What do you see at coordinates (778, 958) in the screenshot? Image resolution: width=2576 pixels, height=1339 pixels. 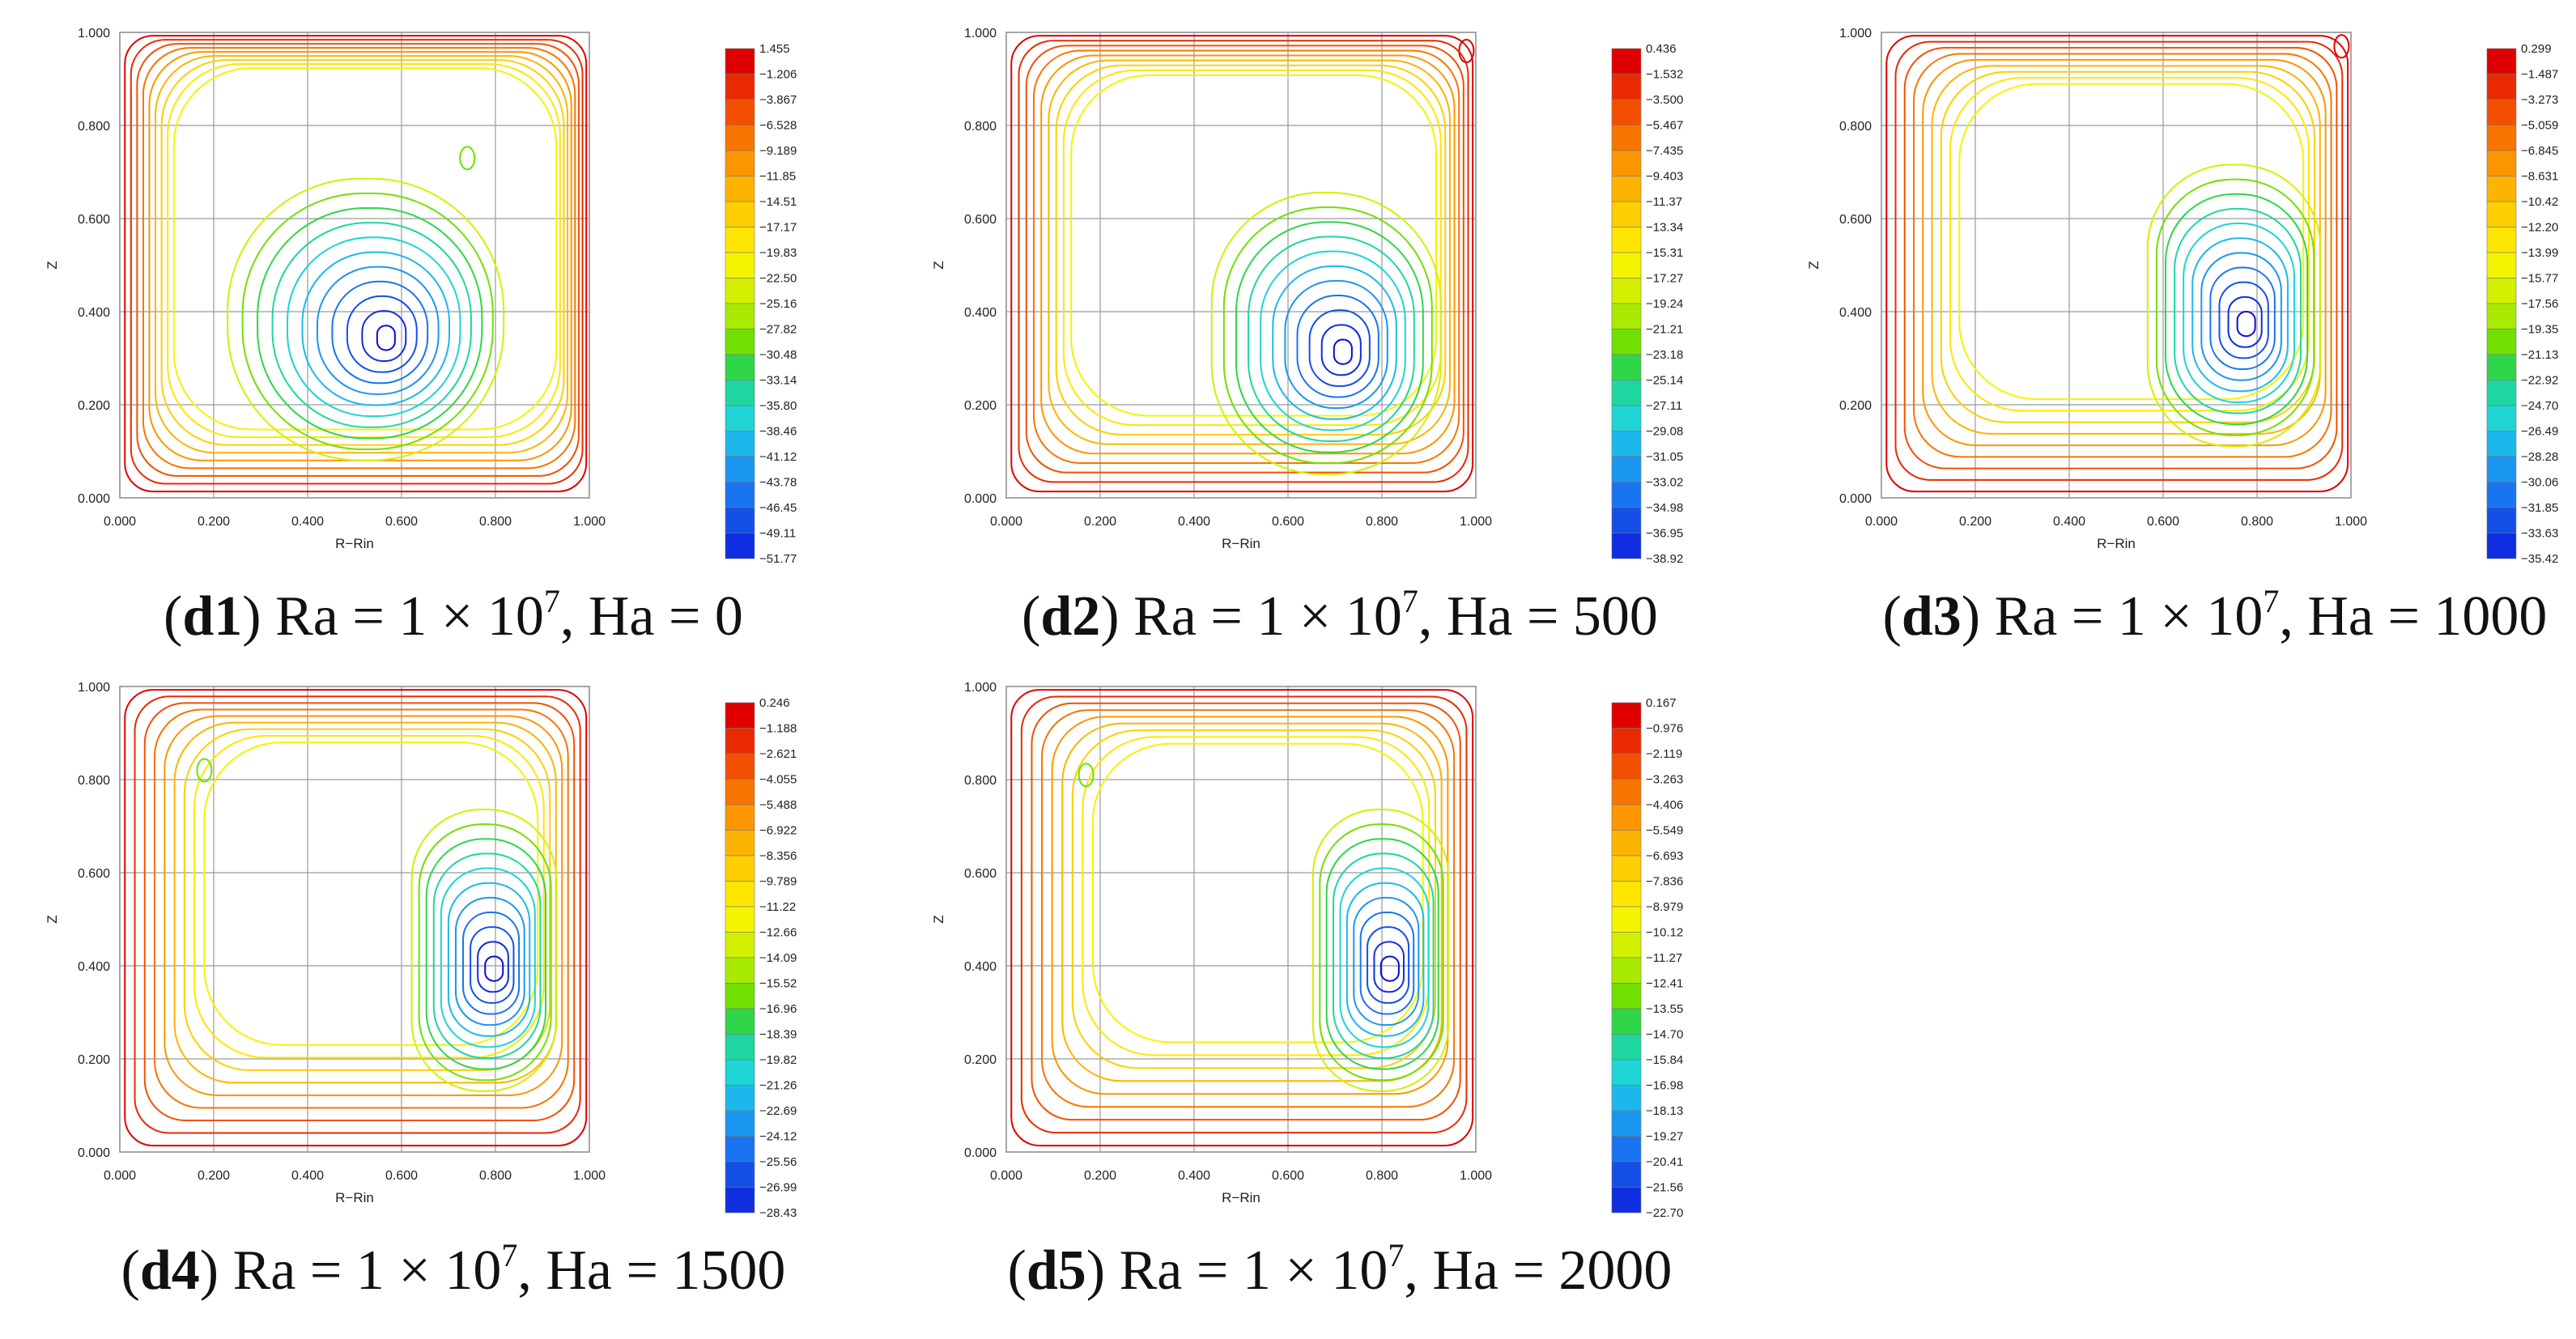 I see `colorbar-level-label: −14.09` at bounding box center [778, 958].